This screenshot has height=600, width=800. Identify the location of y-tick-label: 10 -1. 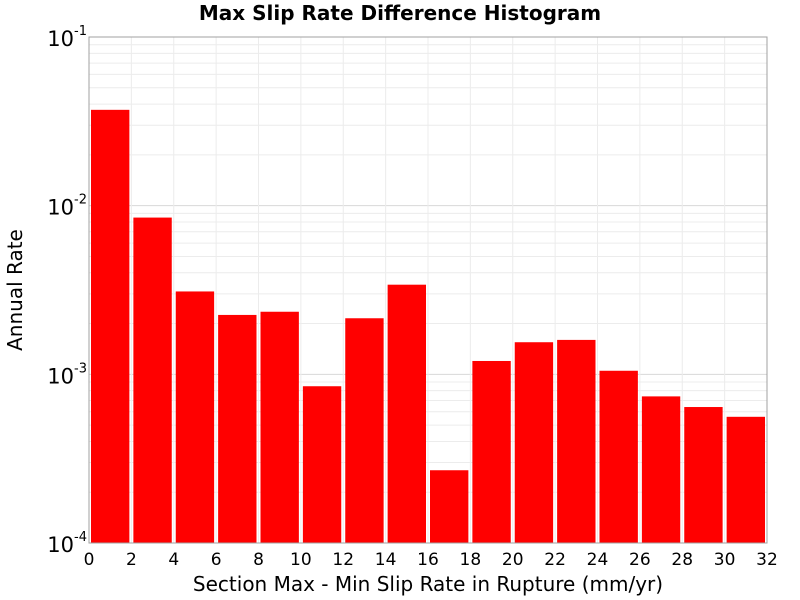
(67, 37).